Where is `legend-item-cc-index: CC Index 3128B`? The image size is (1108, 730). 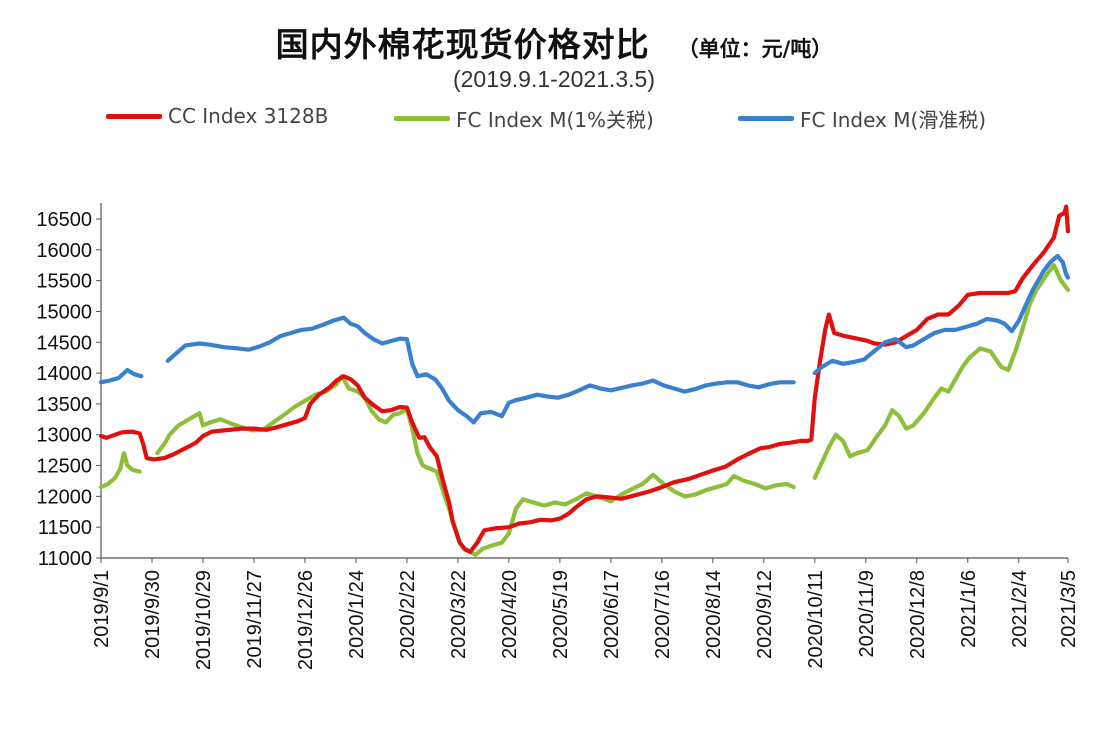
legend-item-cc-index: CC Index 3128B is located at coordinates (217, 116).